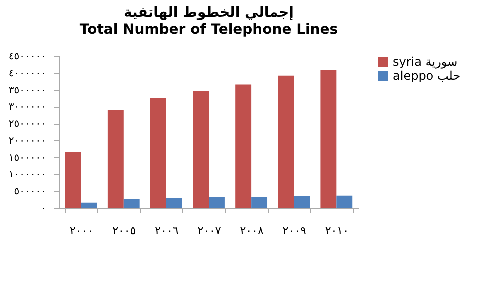 The height and width of the screenshot is (290, 495). Describe the element at coordinates (252, 231) in the screenshot. I see `x-tick-label: ٢٠٠٨` at that location.